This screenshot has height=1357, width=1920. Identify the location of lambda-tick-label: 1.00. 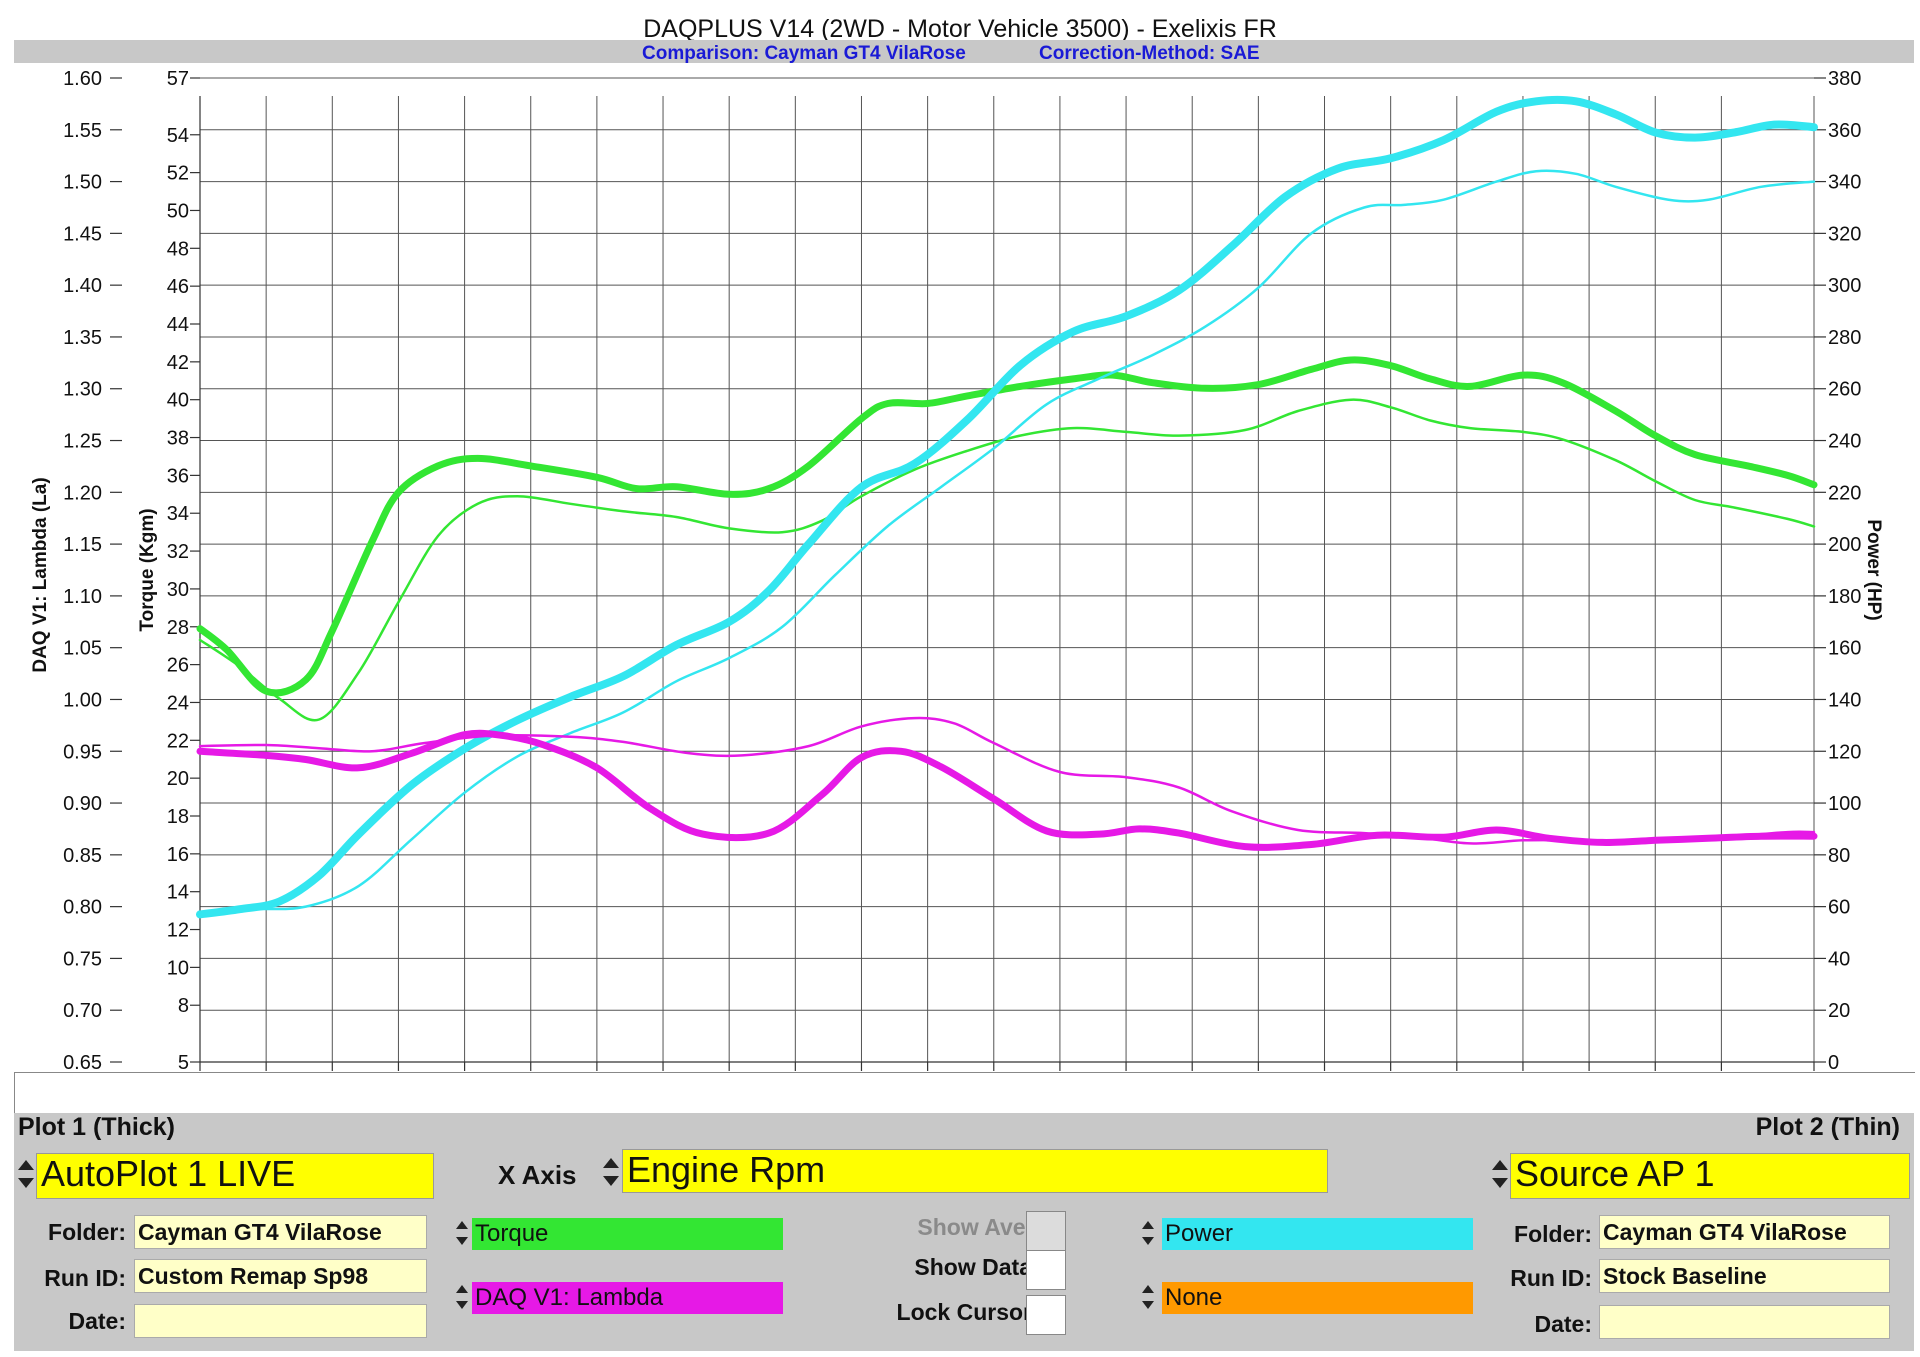
(82, 700).